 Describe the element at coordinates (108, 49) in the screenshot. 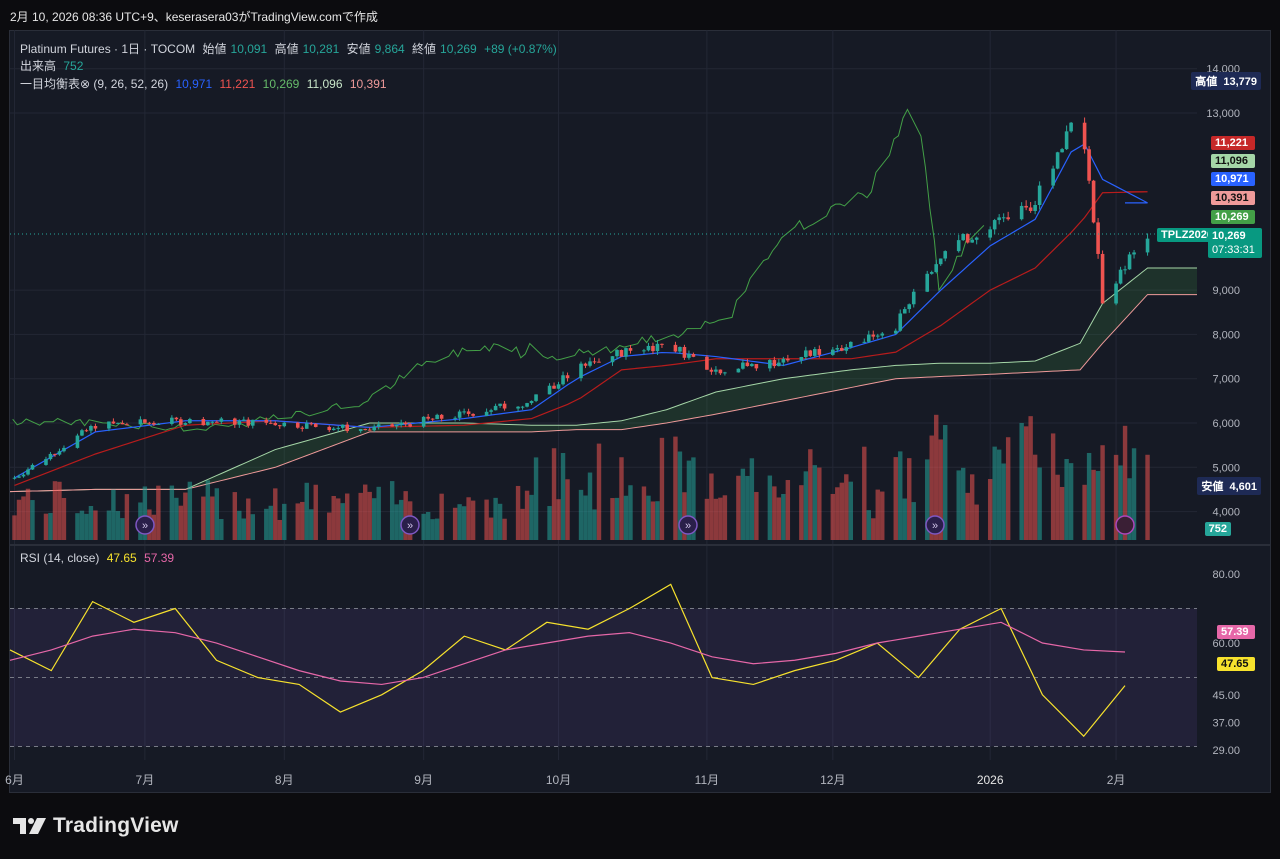

I see `symbol-label: Platinum Futures · 1日 · TOCOM` at that location.